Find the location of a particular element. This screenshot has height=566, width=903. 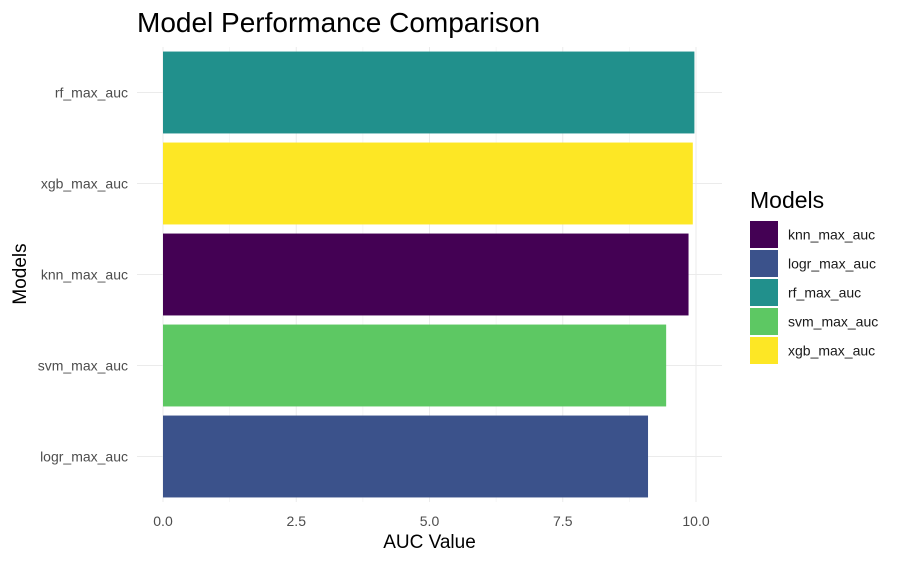

legend-label: svm_max_auc is located at coordinates (833, 322).